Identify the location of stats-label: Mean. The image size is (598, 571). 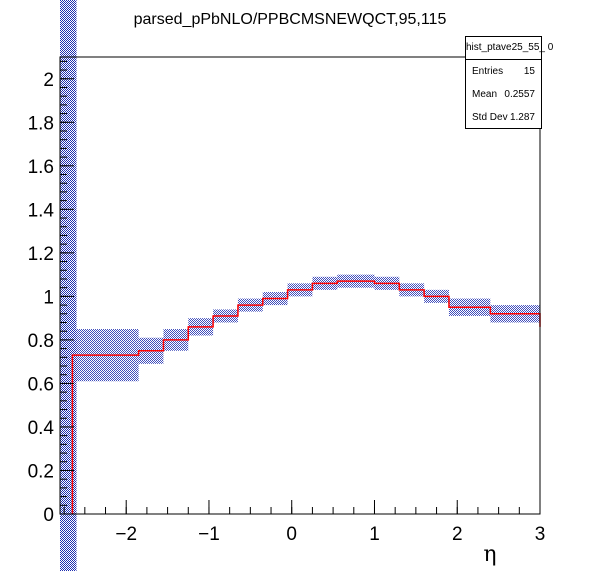
(485, 94).